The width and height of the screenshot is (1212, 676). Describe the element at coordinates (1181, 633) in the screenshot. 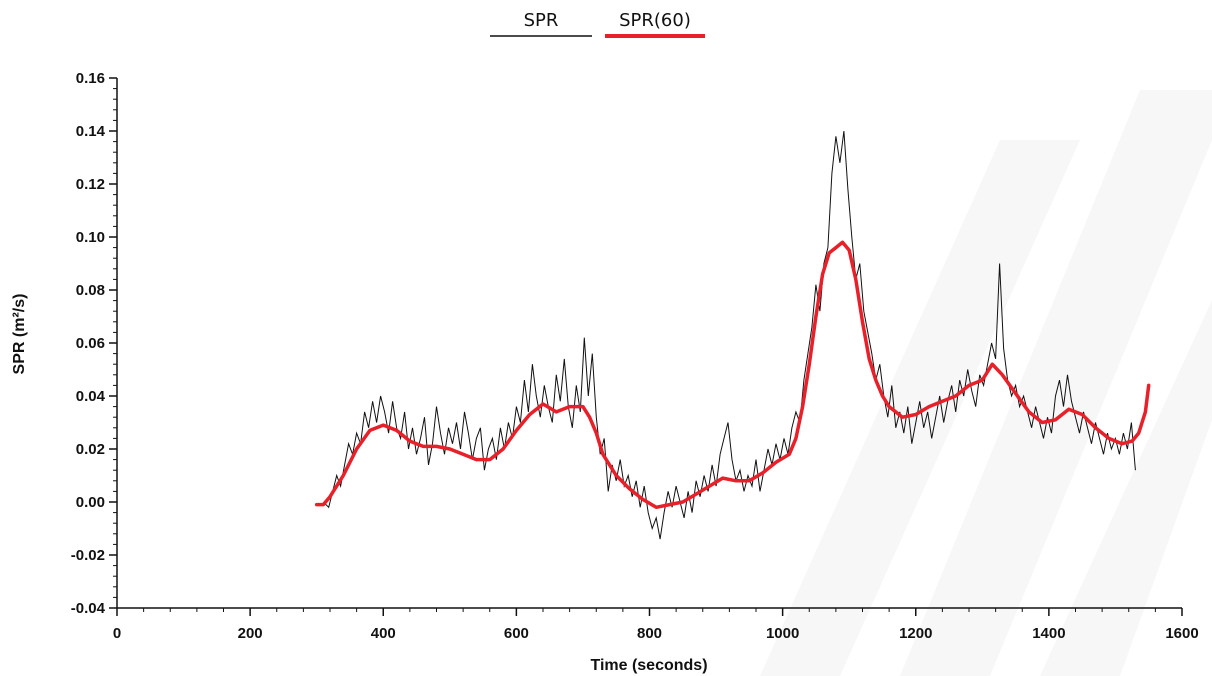

I see `x-tick-label: 1600` at that location.